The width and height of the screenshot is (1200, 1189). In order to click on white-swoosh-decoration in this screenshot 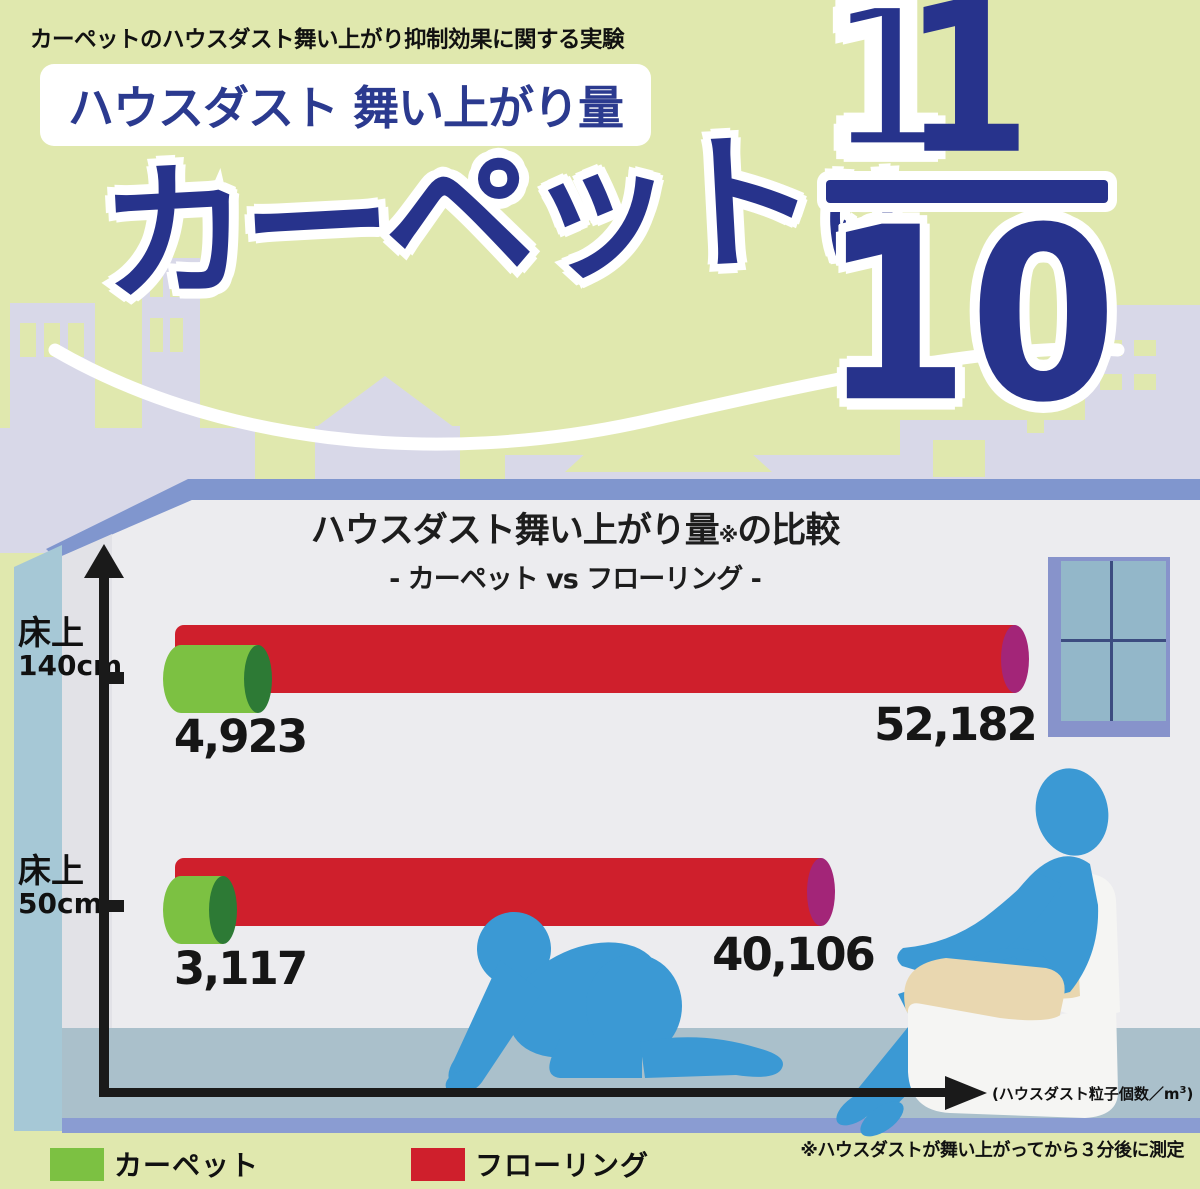, I will do `click(586, 396)`.